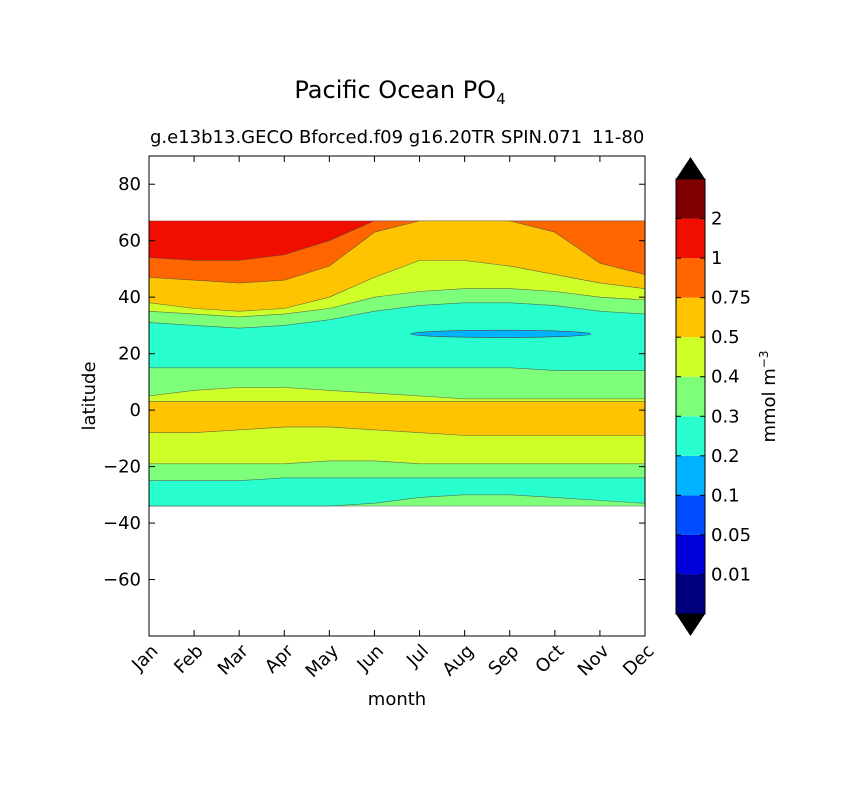 The height and width of the screenshot is (788, 859). Describe the element at coordinates (725, 416) in the screenshot. I see `colorbar-tick-label: 0.3` at that location.